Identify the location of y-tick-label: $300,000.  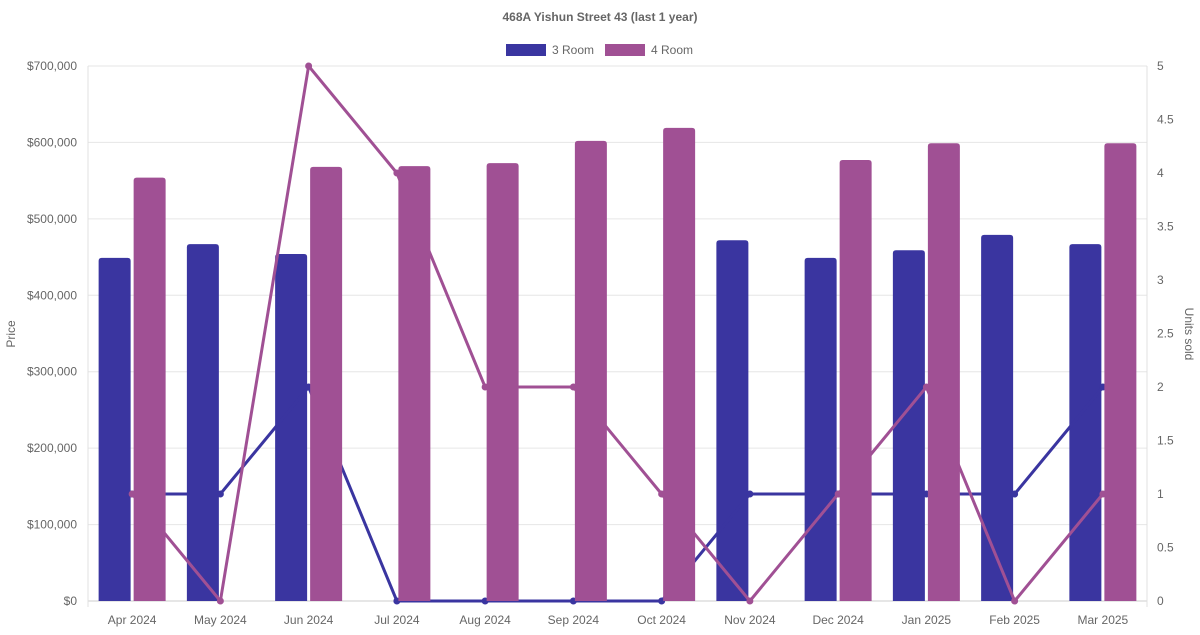
(52, 372).